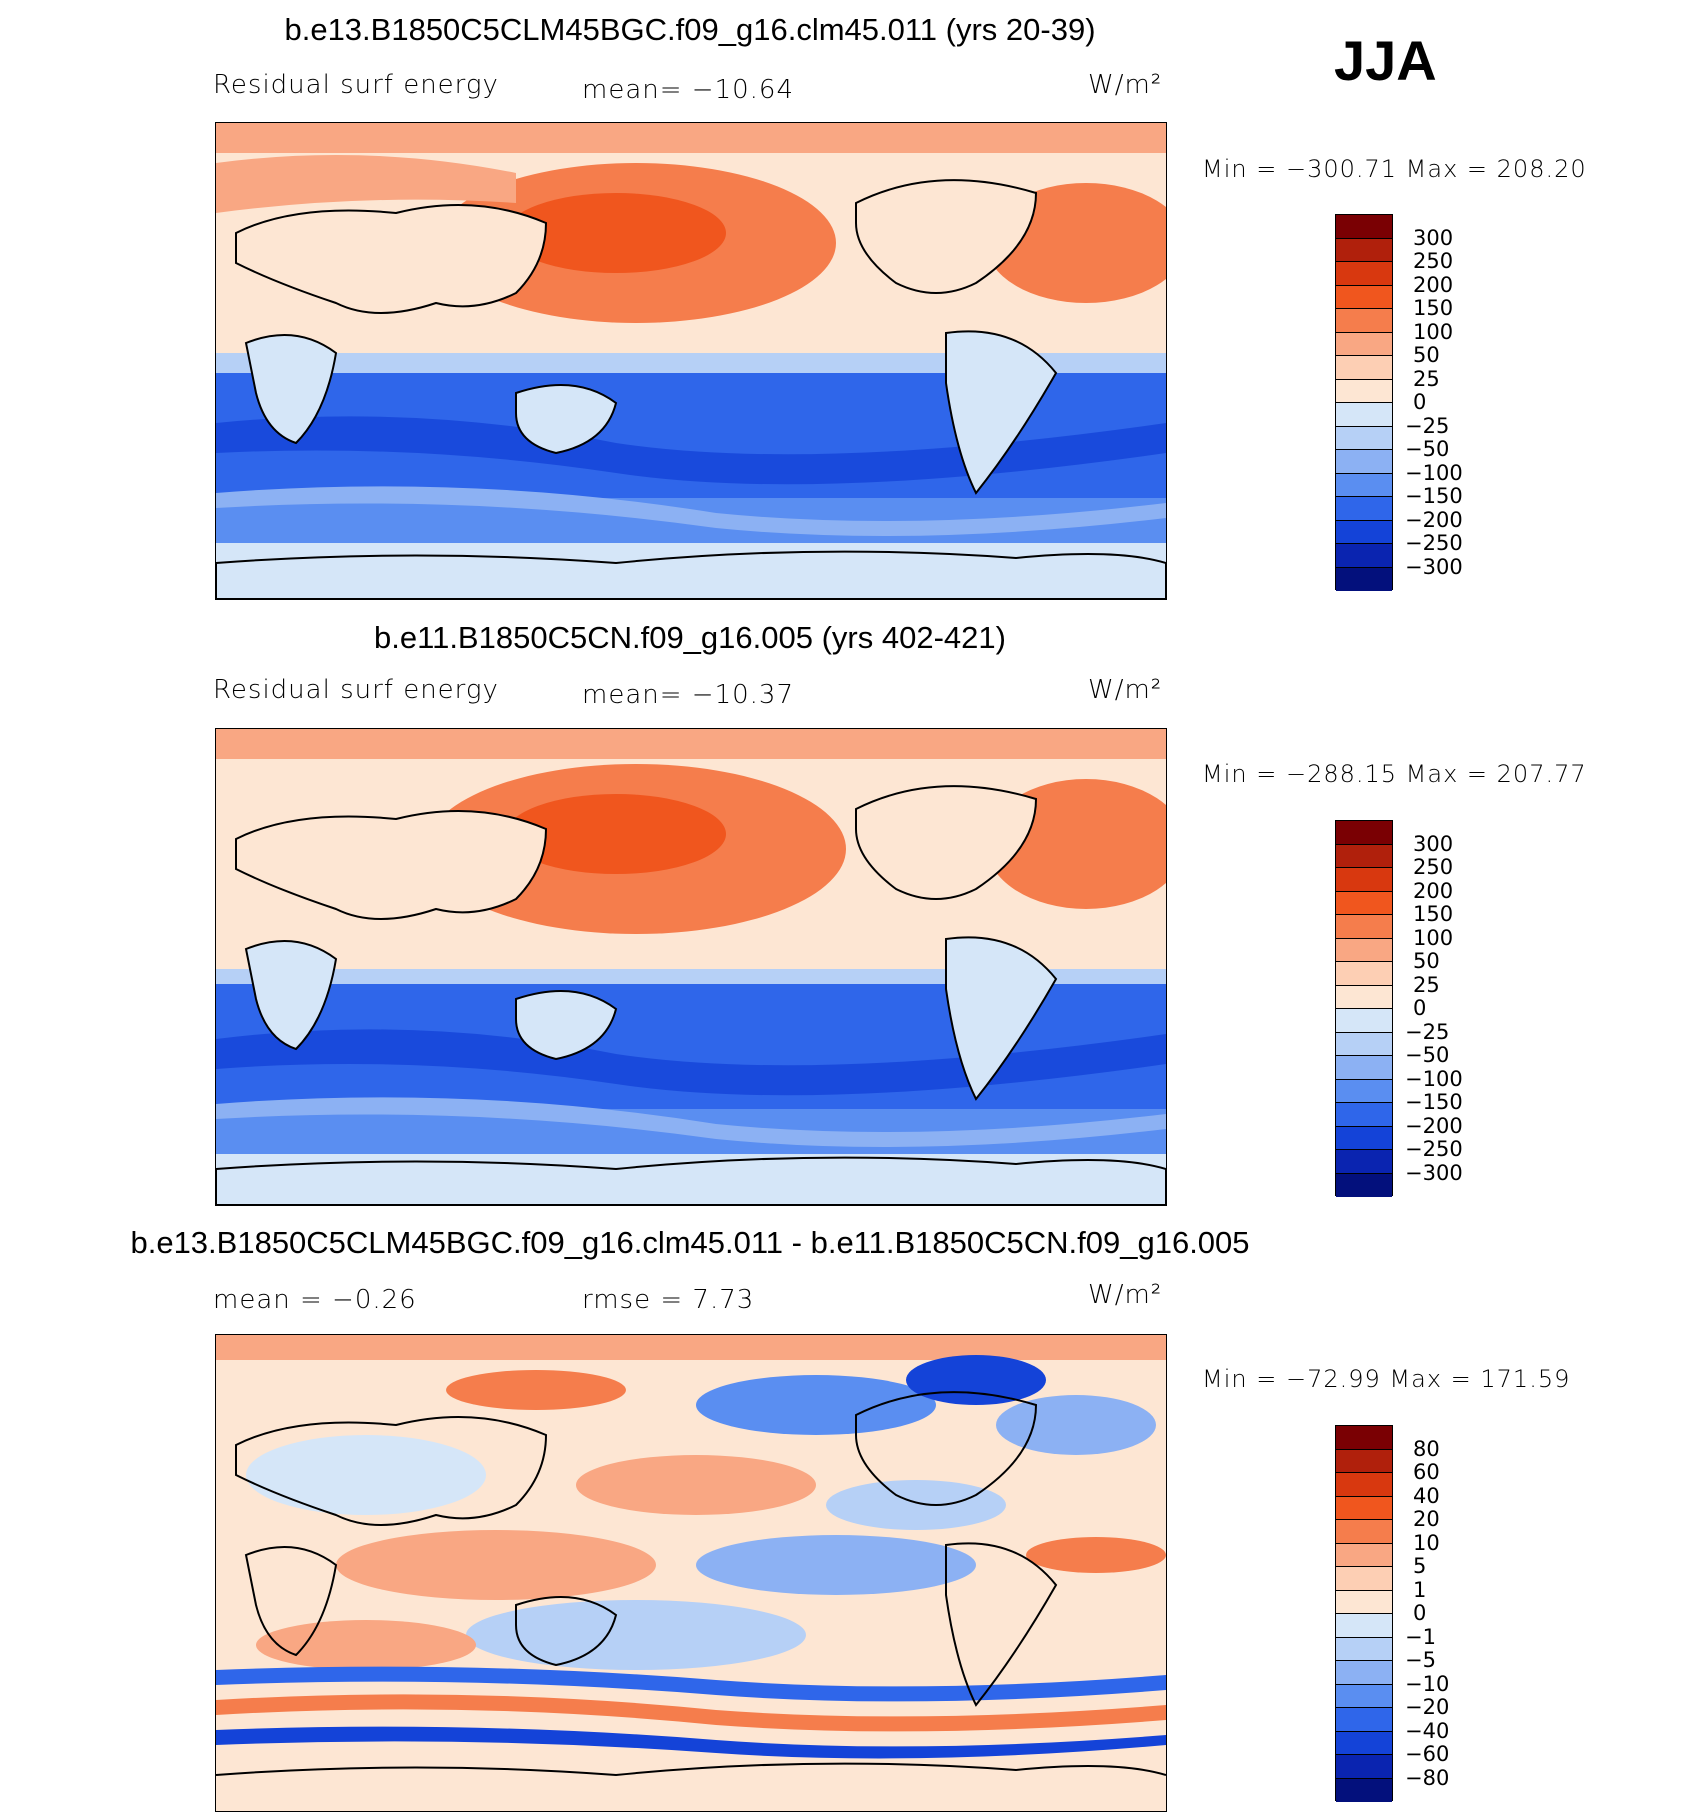  I want to click on rmse-label: rmse = 7.73, so click(668, 1300).